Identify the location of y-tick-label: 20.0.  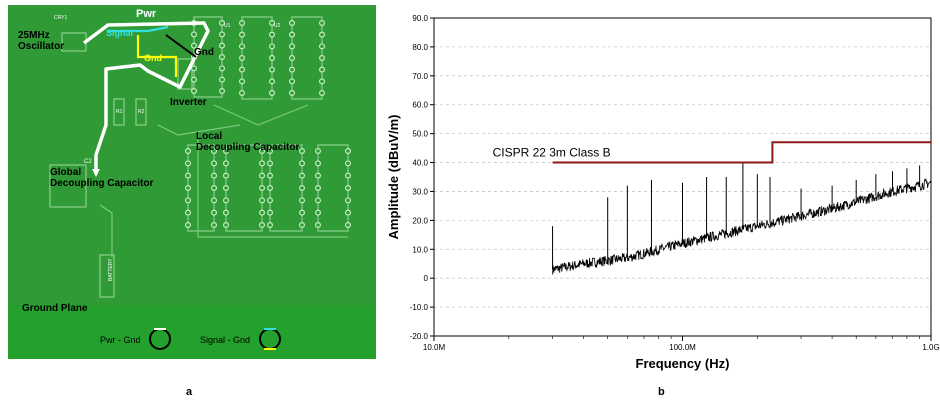
(420, 220).